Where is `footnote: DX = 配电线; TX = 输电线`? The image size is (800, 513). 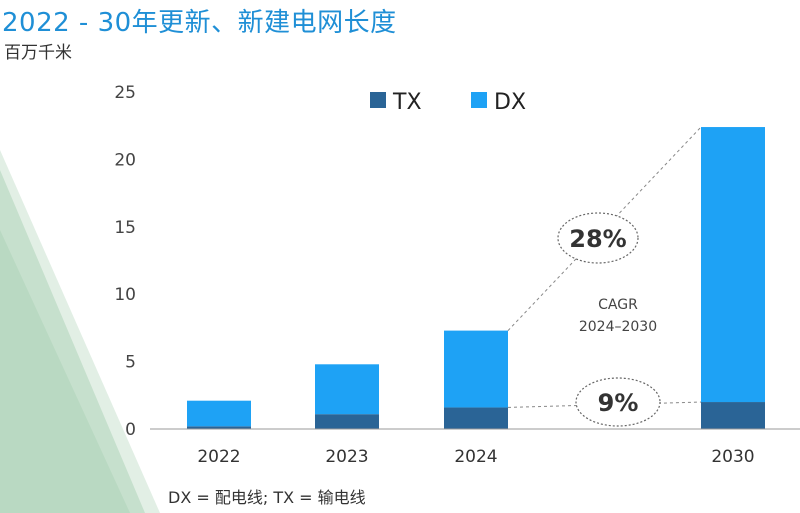 footnote: DX = 配电线; TX = 输电线 is located at coordinates (267, 497).